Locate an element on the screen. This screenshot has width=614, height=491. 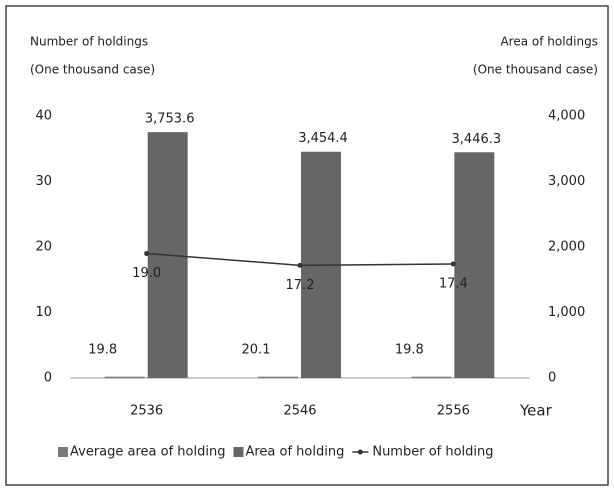
data-label: 19.0 is located at coordinates (146, 273).